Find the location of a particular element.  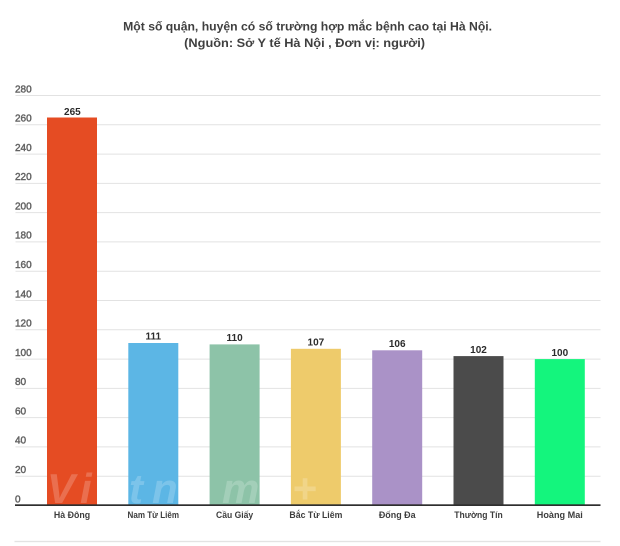

svg-text:(Nguồn: Sở Y tế Hà Nội , Đơn v: (Nguồn: Sở Y tế Hà Nội , Đơn vị: người) is located at coordinates (304, 43).